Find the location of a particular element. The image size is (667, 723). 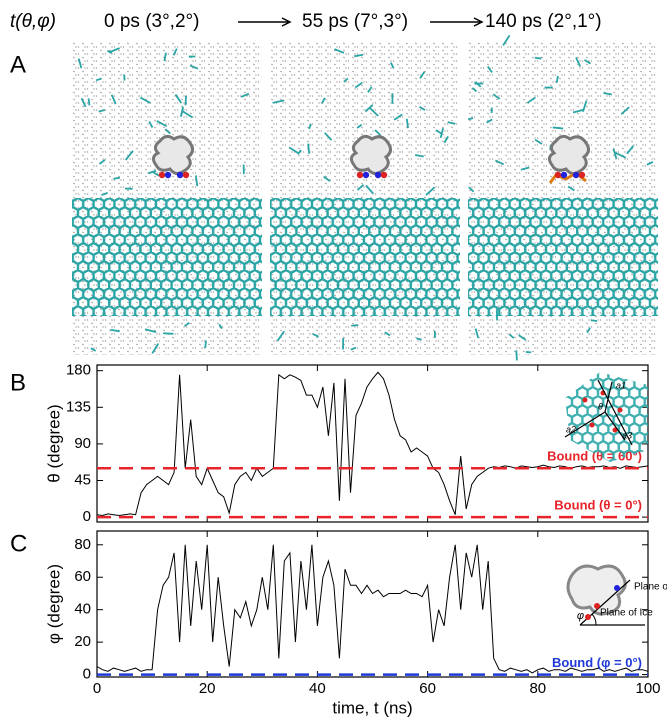

inset-label: a1 is located at coordinates (621, 385).